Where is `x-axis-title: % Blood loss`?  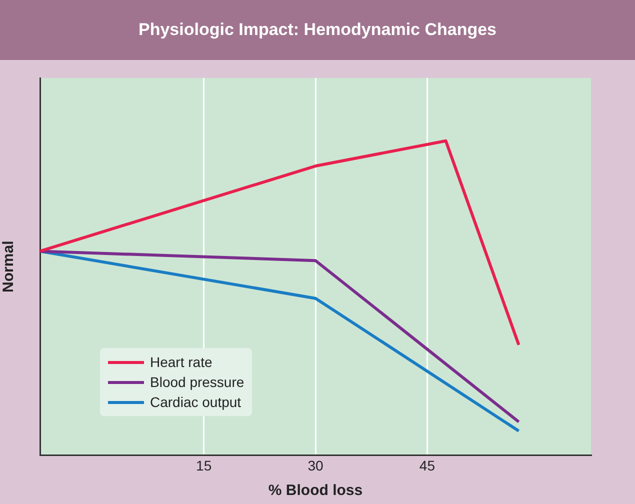 x-axis-title: % Blood loss is located at coordinates (315, 491).